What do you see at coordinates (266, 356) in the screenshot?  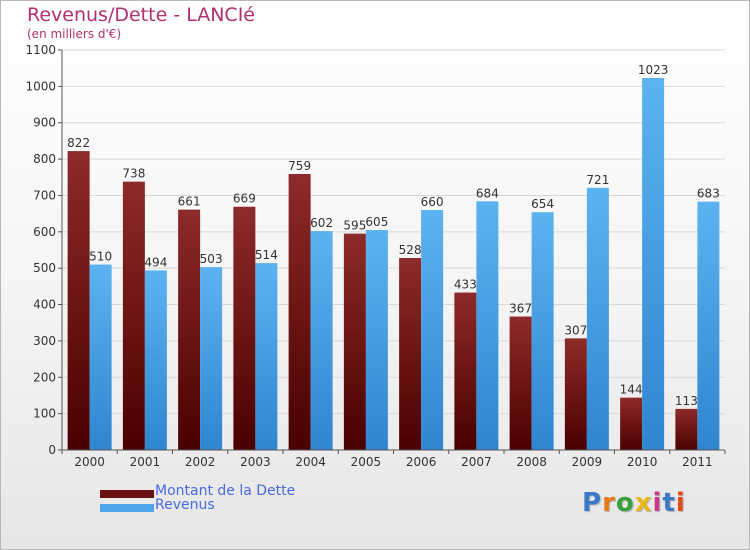 I see `bar-revenus-2003` at bounding box center [266, 356].